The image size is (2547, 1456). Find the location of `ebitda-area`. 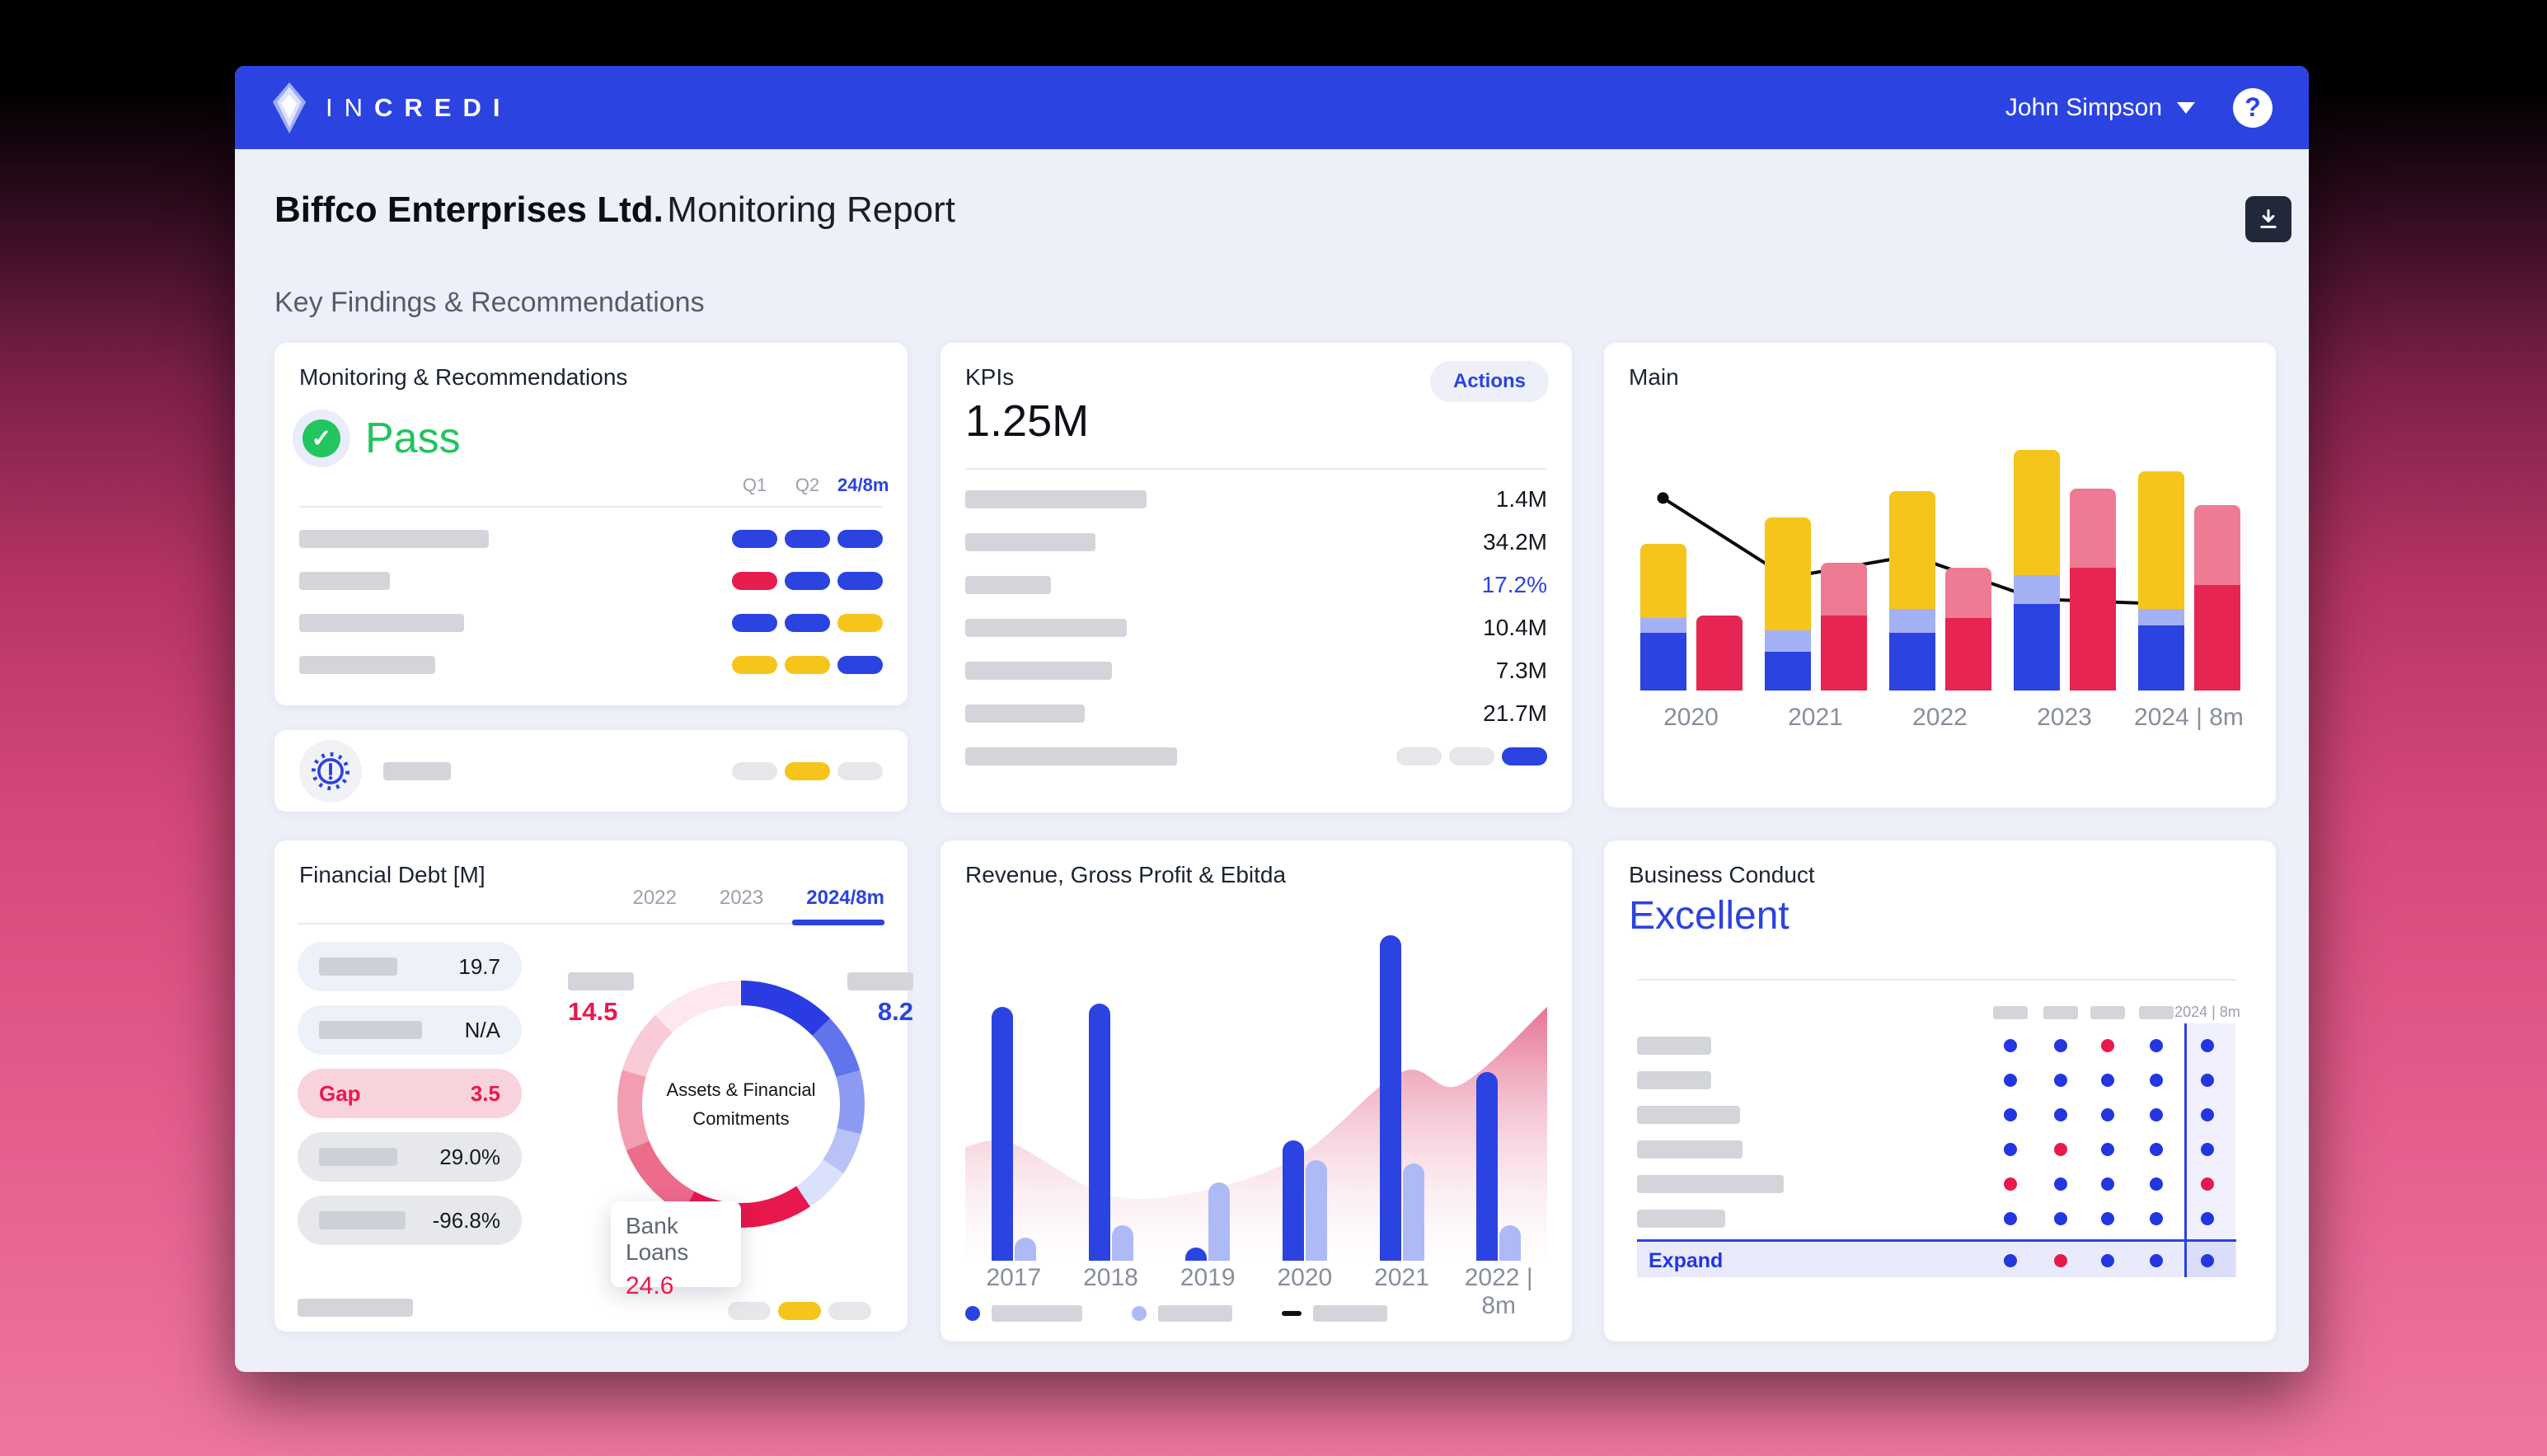

ebitda-area is located at coordinates (1256, 1133).